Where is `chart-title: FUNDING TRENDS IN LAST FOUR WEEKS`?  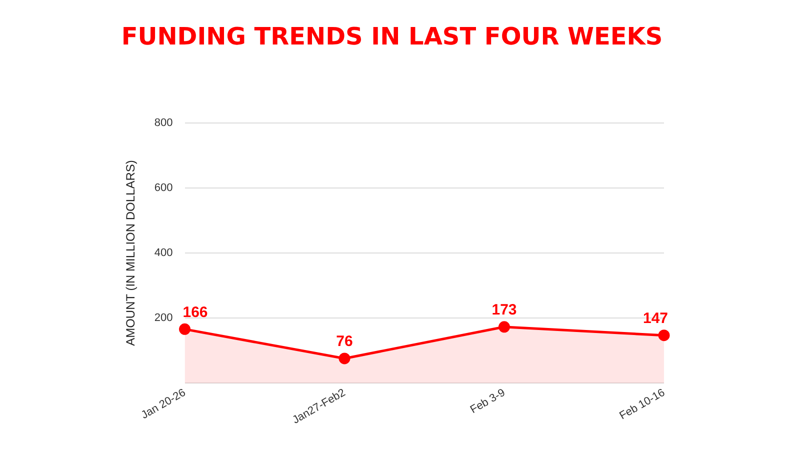 chart-title: FUNDING TRENDS IN LAST FOUR WEEKS is located at coordinates (392, 36).